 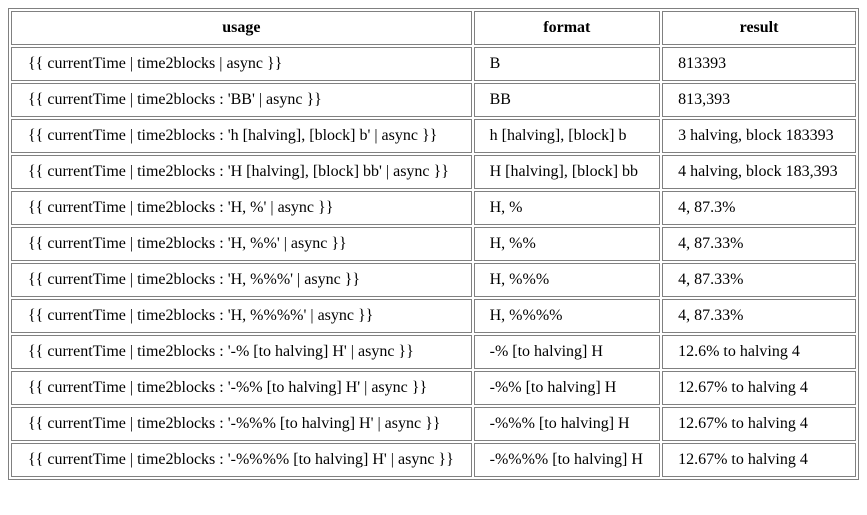 I want to click on header-format: format, so click(x=567, y=28).